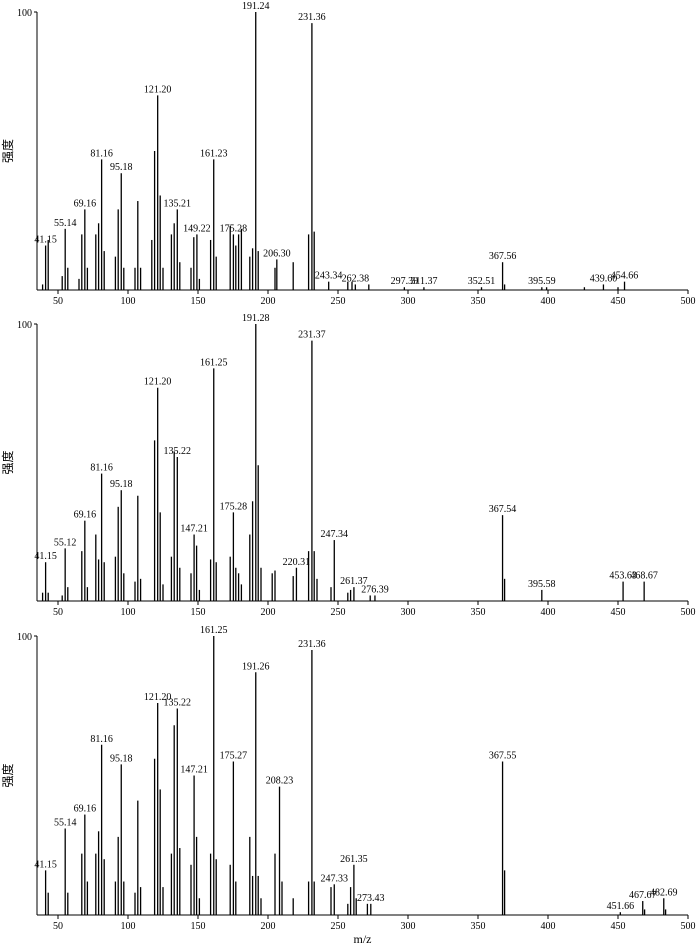 This screenshot has height=945, width=700. I want to click on peak-label: 247.33, so click(335, 878).